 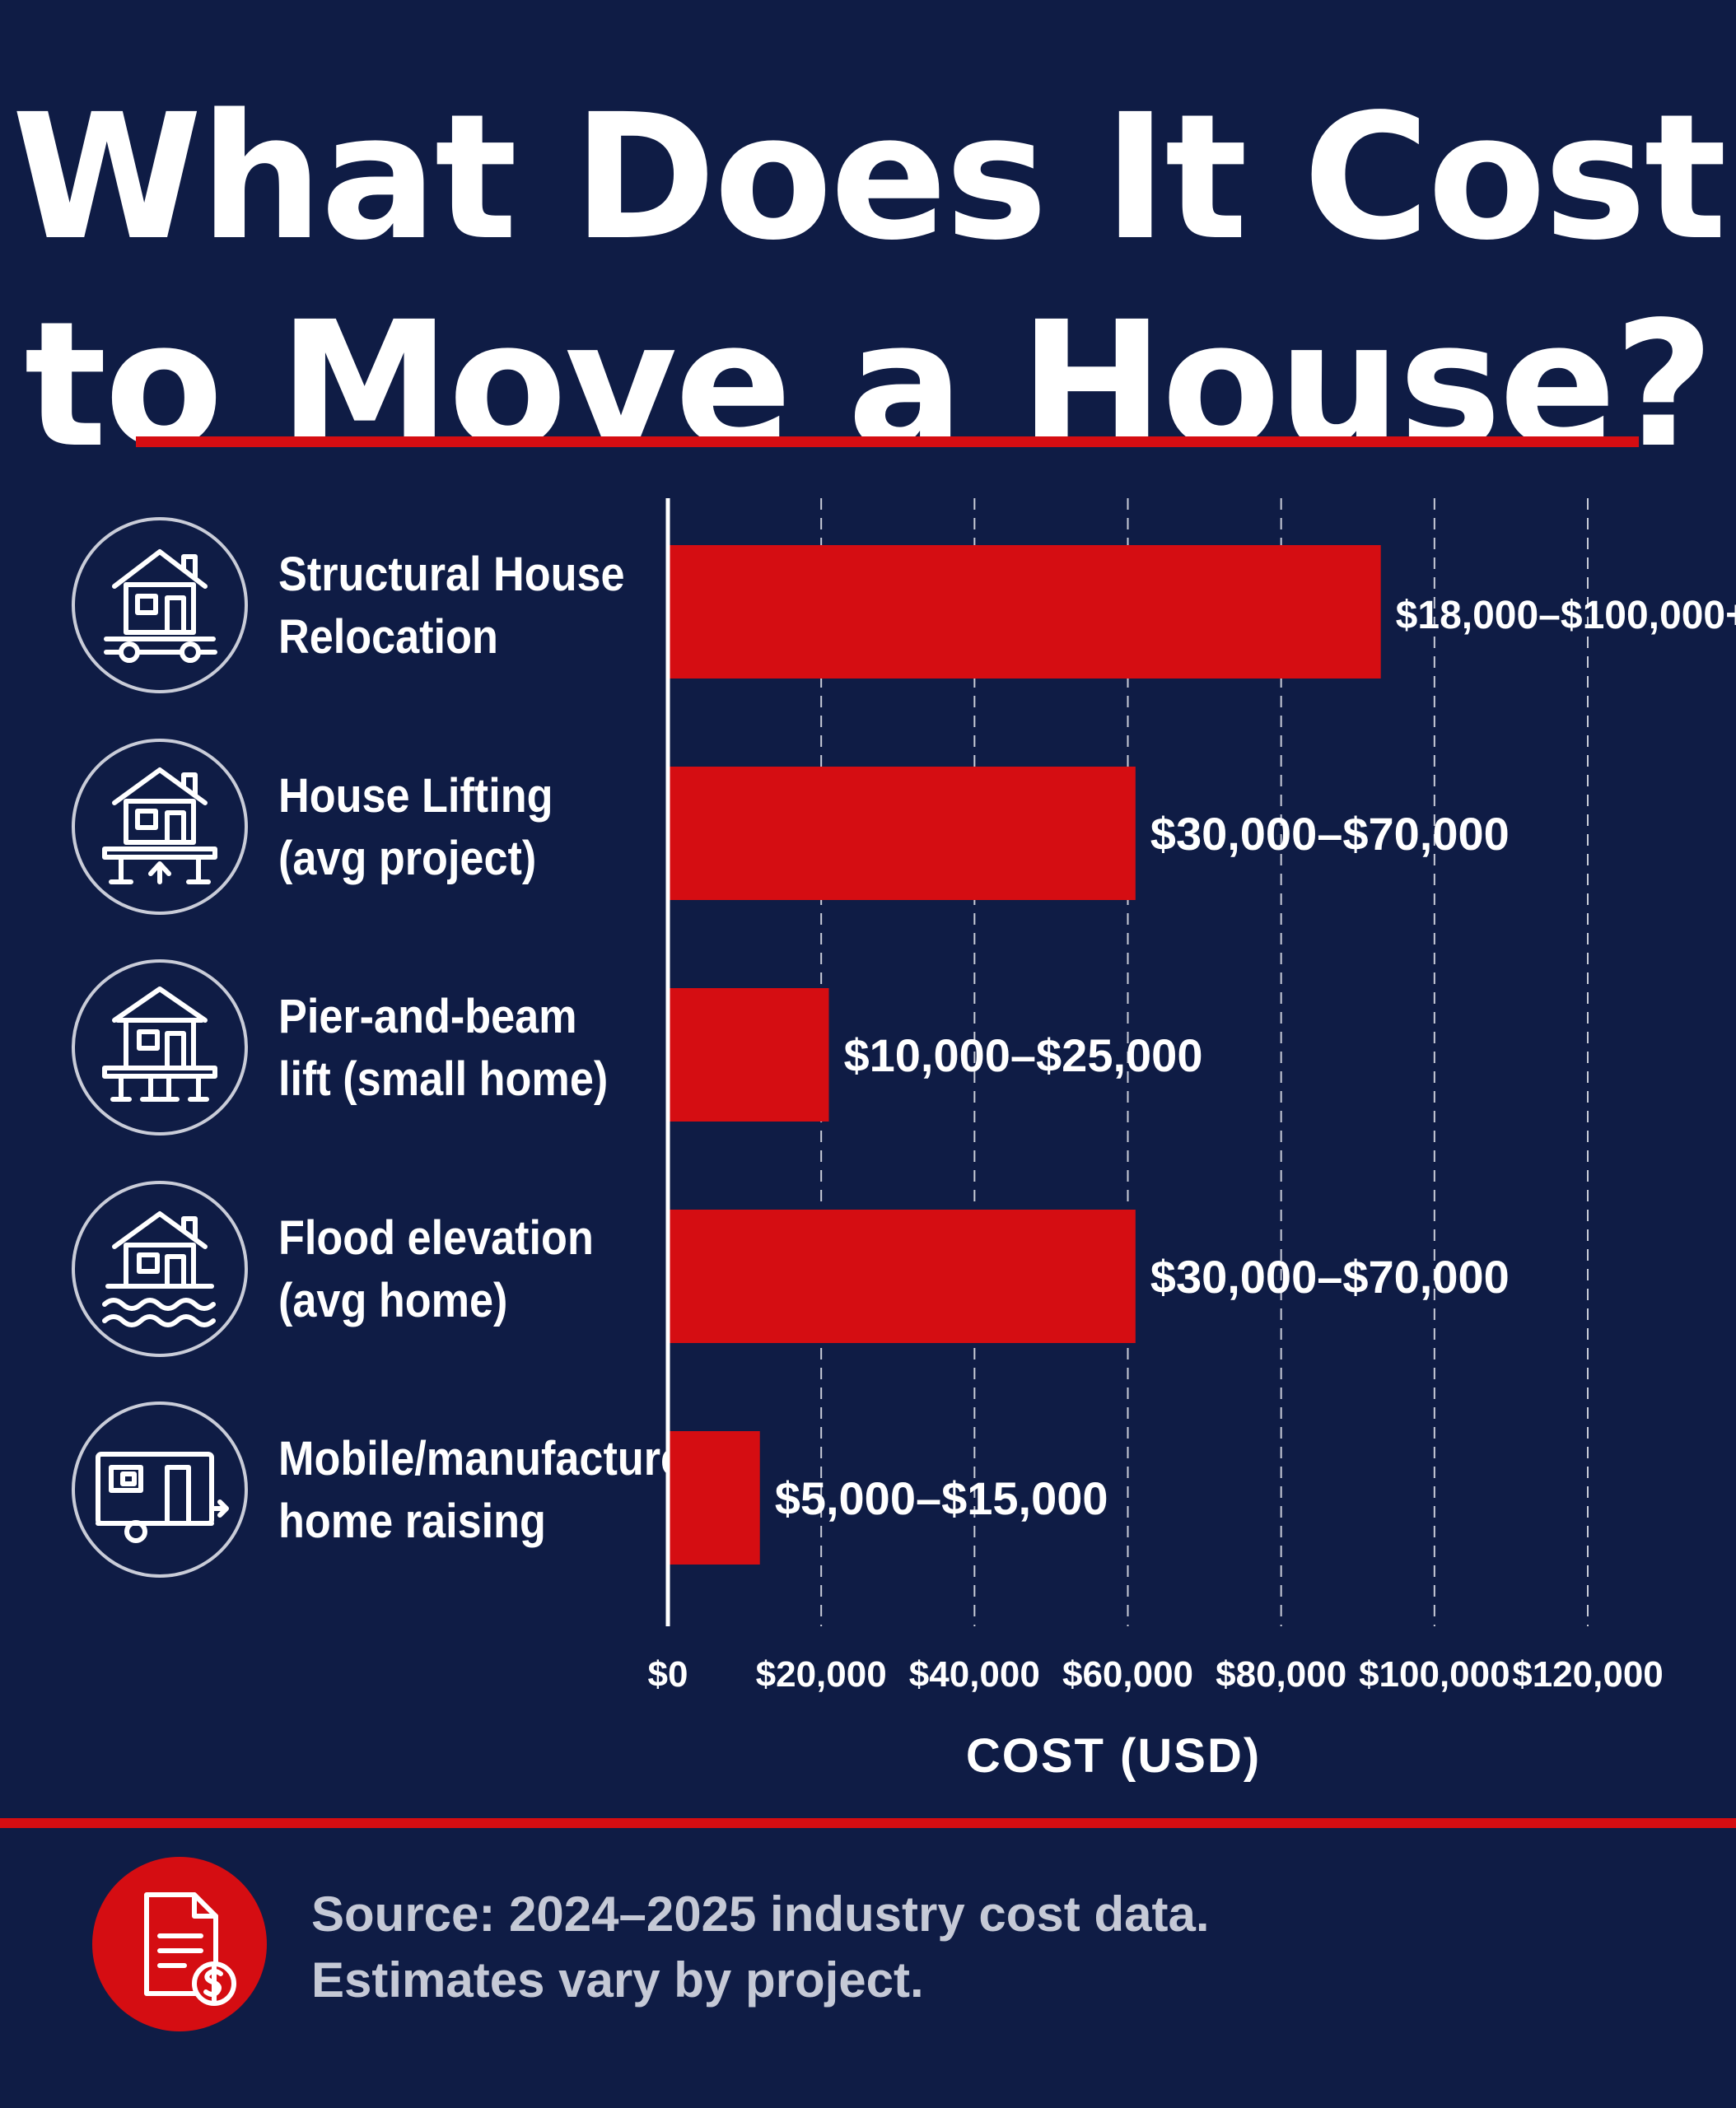 What do you see at coordinates (1113, 1756) in the screenshot?
I see `x-axis-title: COST (USD)` at bounding box center [1113, 1756].